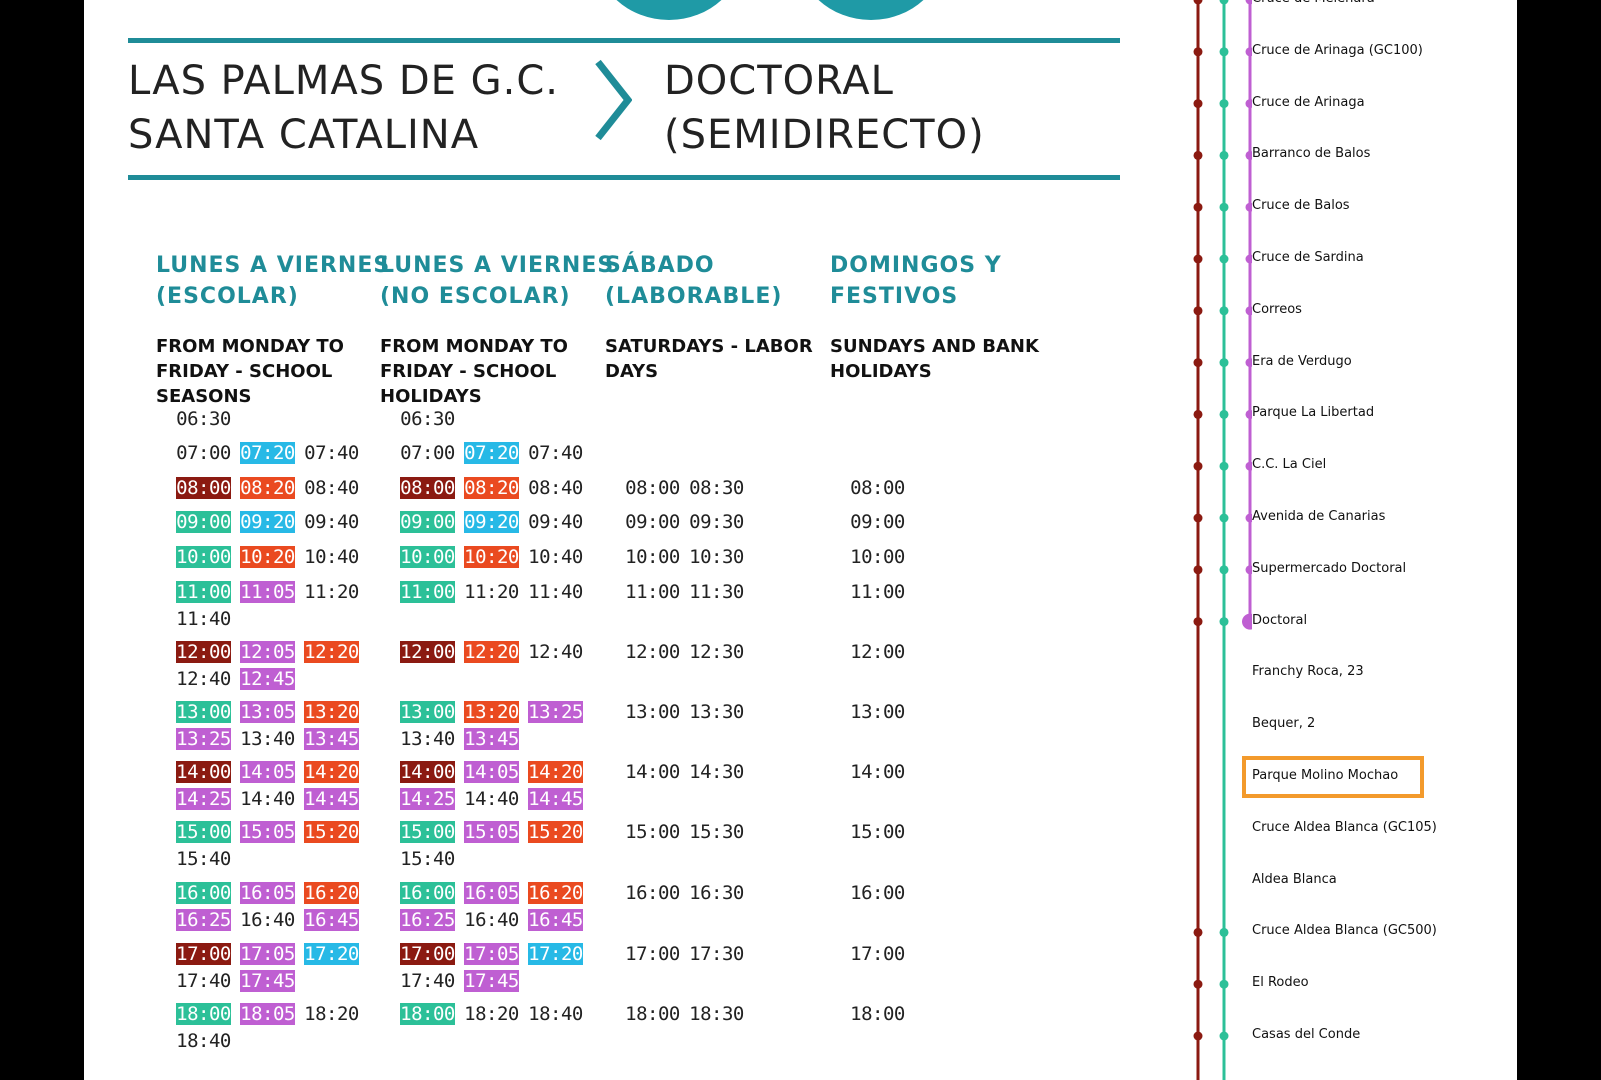 The width and height of the screenshot is (1601, 1080). What do you see at coordinates (331, 592) in the screenshot?
I see `departure-time: 11:20` at bounding box center [331, 592].